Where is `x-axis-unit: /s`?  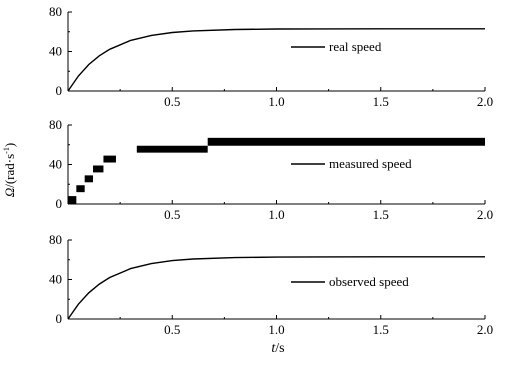
x-axis-unit: /s is located at coordinates (279, 348).